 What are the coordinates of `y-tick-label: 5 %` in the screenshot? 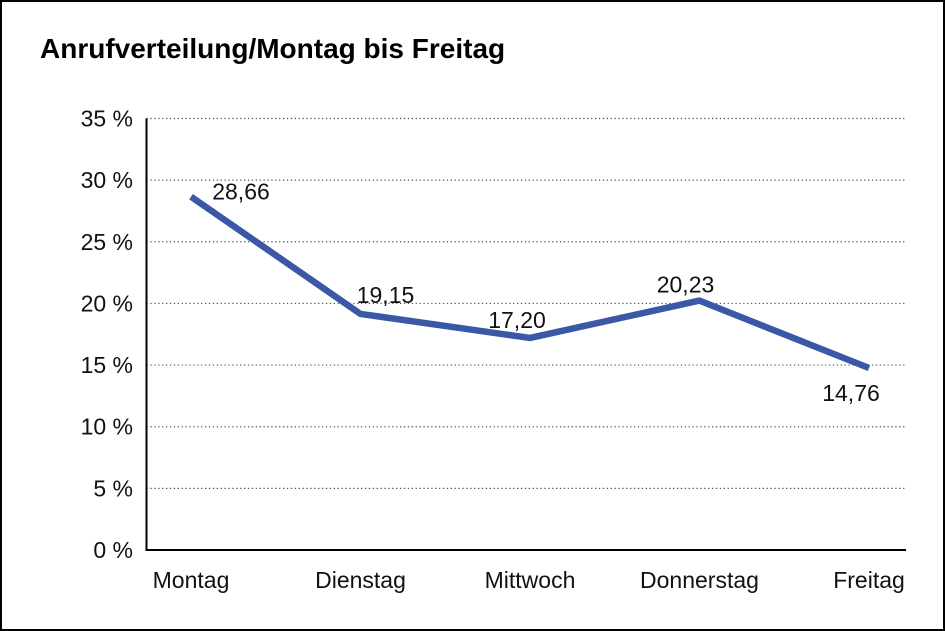 It's located at (113, 488).